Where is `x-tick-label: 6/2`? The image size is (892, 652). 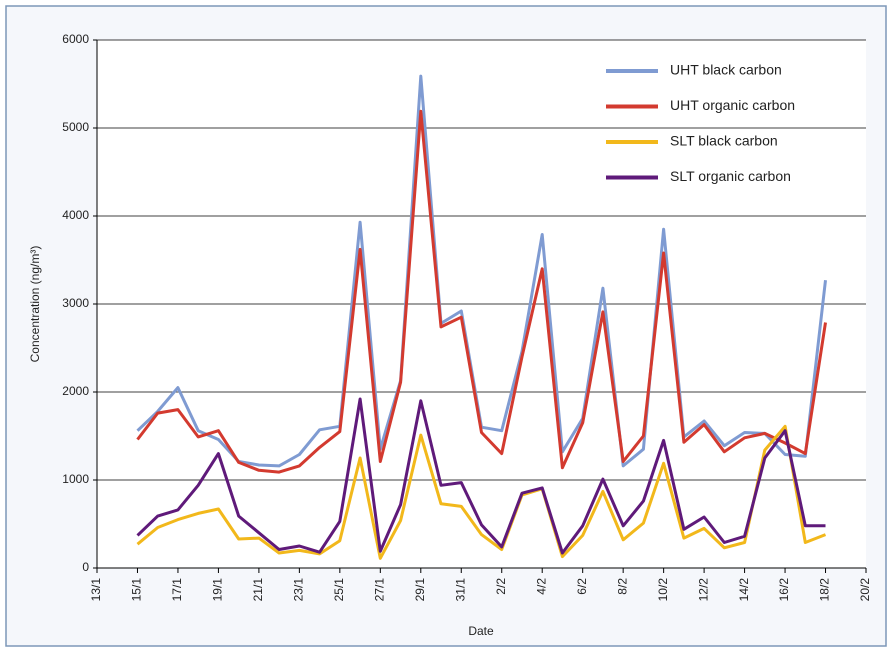
x-tick-label: 6/2 is located at coordinates (582, 586).